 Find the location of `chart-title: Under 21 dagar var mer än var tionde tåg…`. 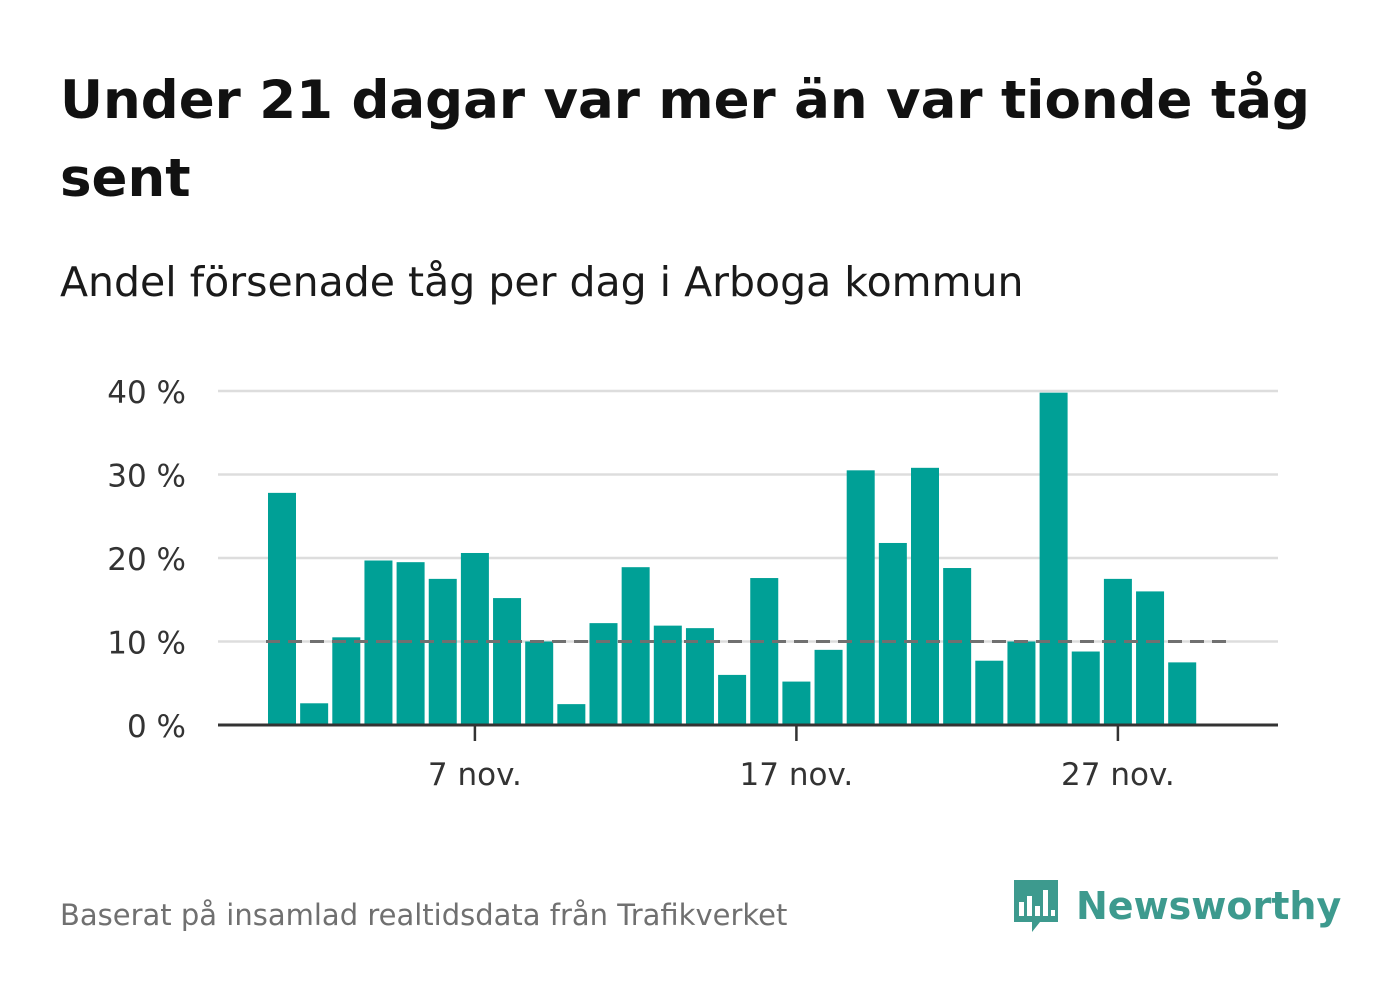

chart-title: Under 21 dagar var mer än var tionde tåg… is located at coordinates (685, 139).